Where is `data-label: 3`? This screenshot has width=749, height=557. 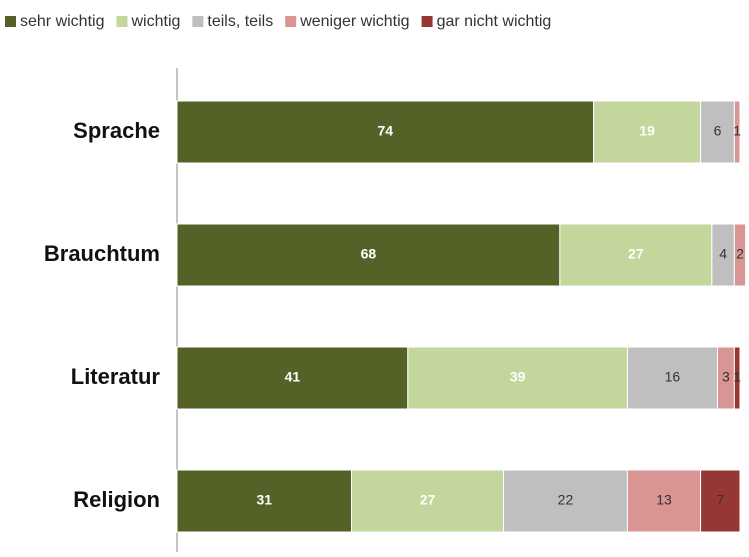 data-label: 3 is located at coordinates (726, 377).